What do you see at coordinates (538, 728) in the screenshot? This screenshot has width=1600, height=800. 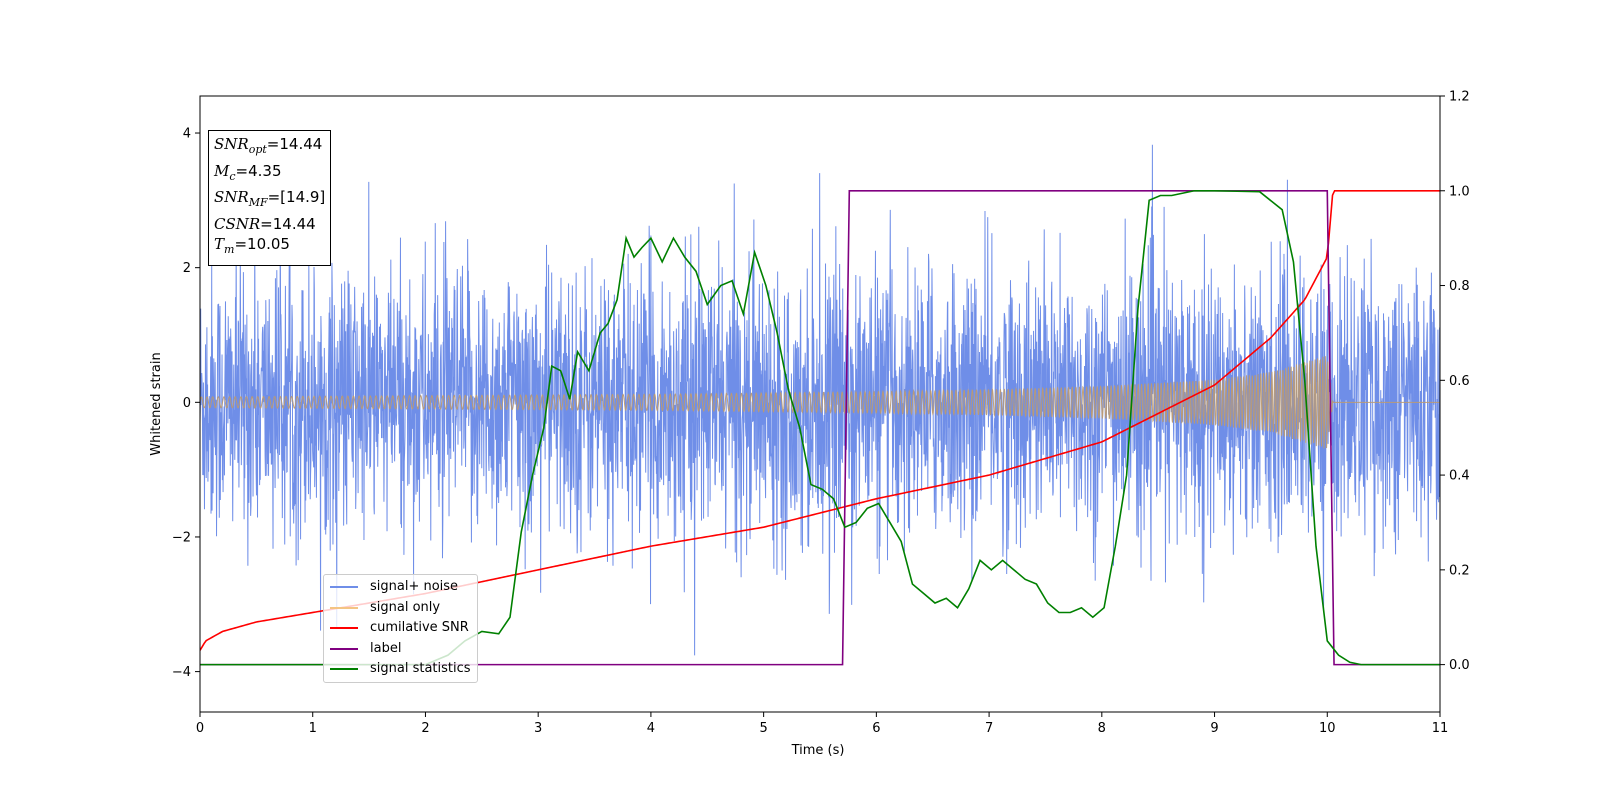 I see `x-tick-label: 3` at bounding box center [538, 728].